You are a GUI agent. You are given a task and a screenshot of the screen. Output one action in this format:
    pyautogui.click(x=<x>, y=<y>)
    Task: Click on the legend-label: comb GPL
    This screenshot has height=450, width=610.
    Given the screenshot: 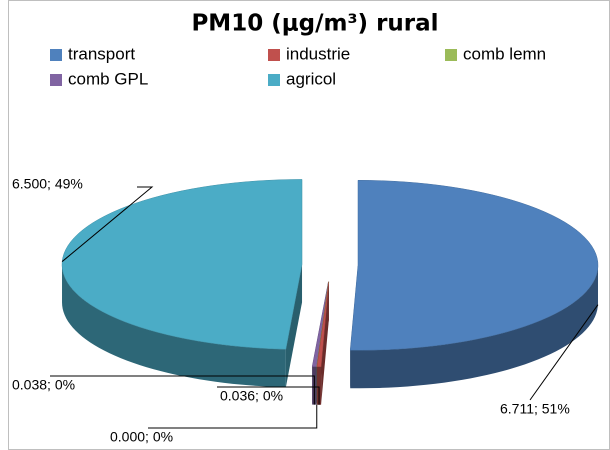 What is the action you would take?
    pyautogui.click(x=108, y=78)
    